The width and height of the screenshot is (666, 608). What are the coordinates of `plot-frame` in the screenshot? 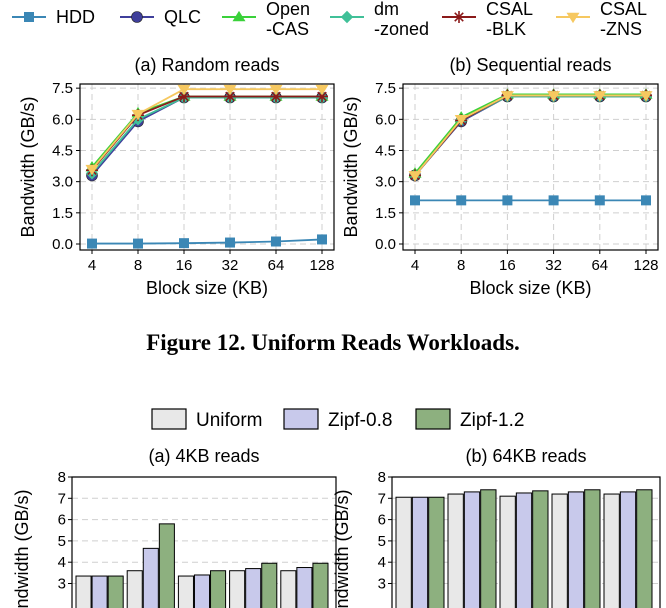 It's located at (526, 542).